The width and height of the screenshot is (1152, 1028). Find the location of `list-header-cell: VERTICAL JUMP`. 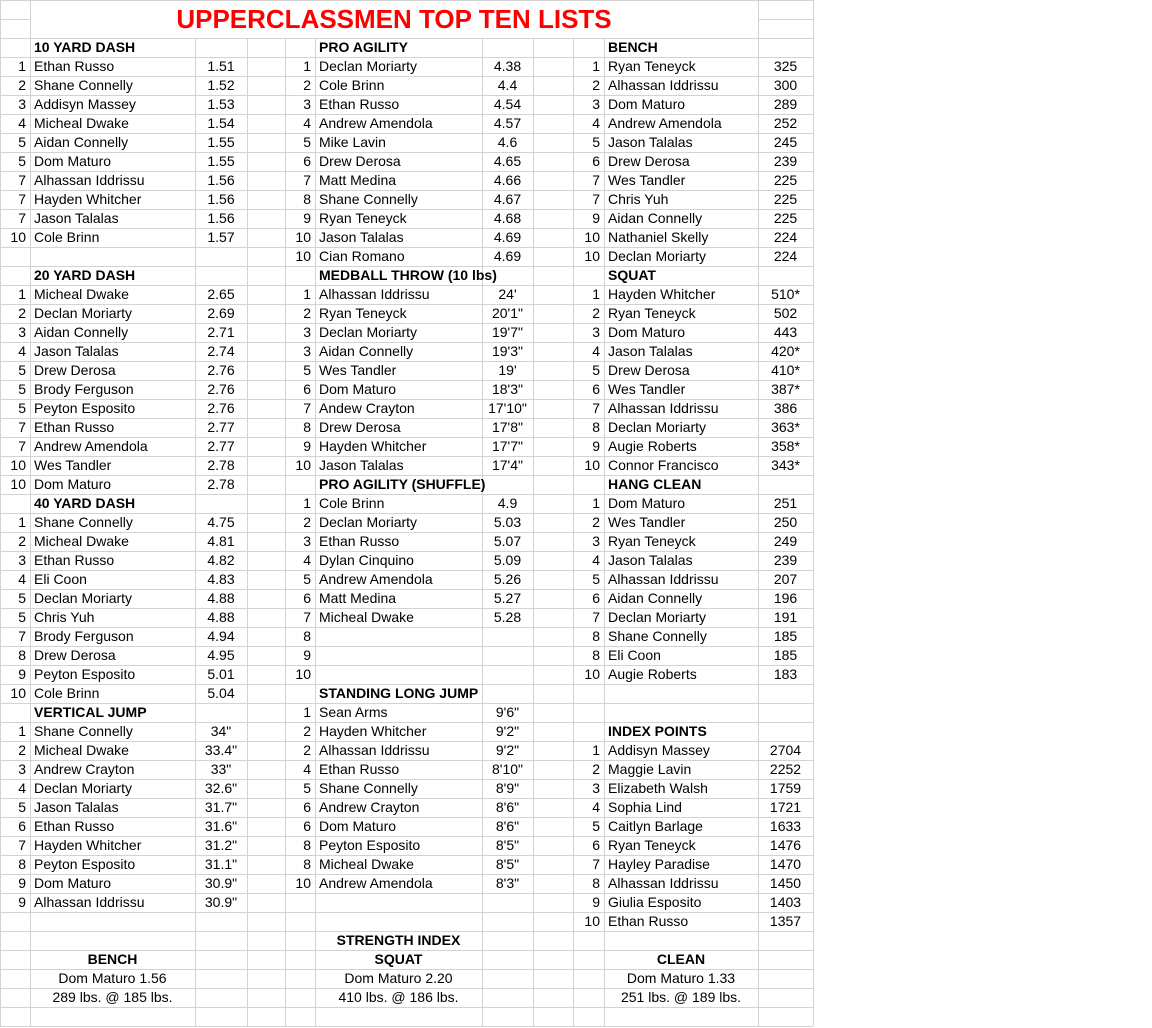

list-header-cell: VERTICAL JUMP is located at coordinates (90, 712).